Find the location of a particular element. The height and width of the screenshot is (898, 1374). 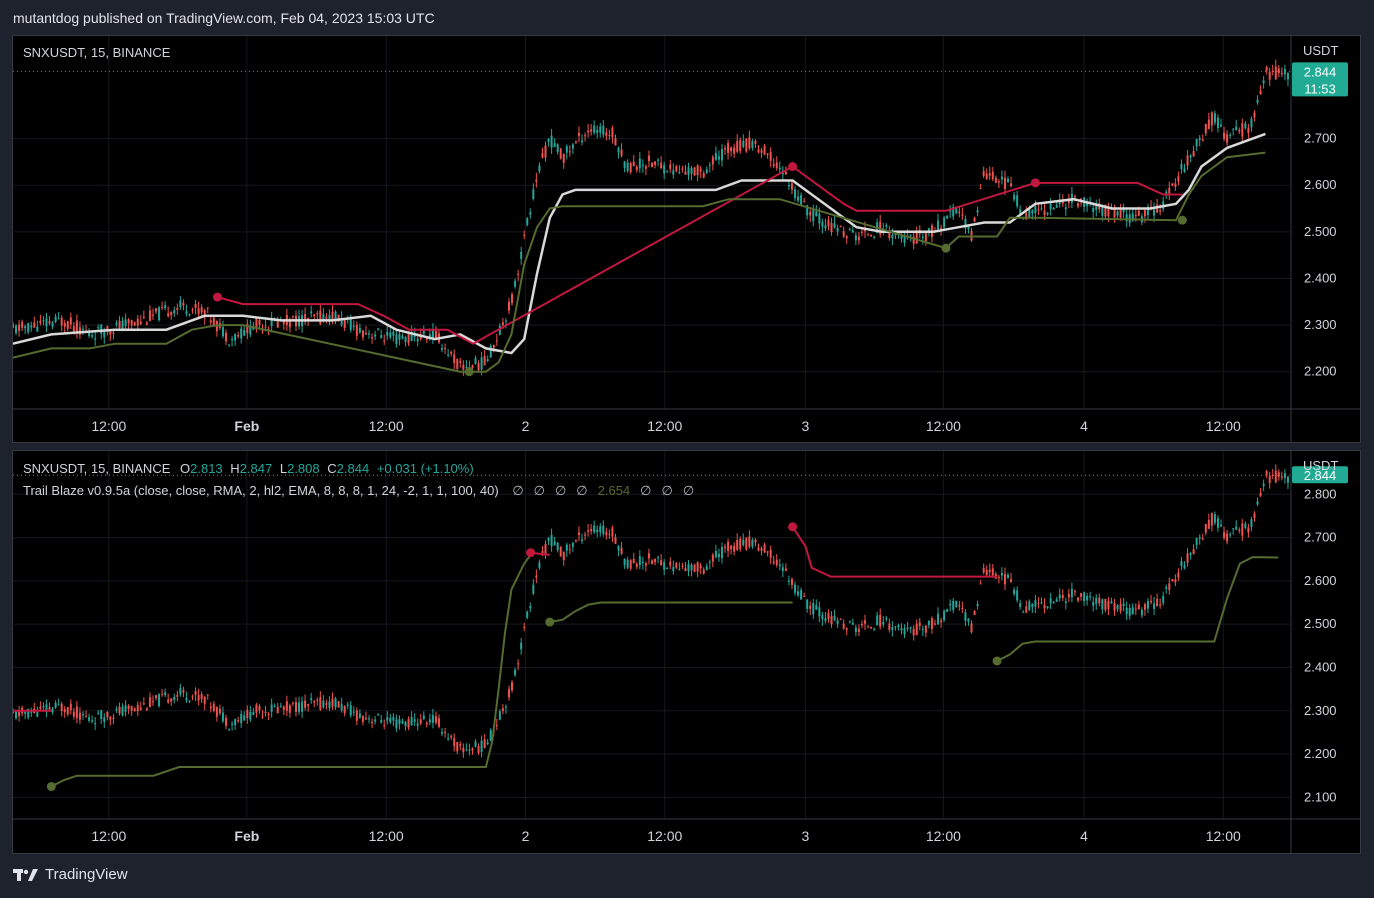

y-tick-label: 2.600 is located at coordinates (1320, 184).